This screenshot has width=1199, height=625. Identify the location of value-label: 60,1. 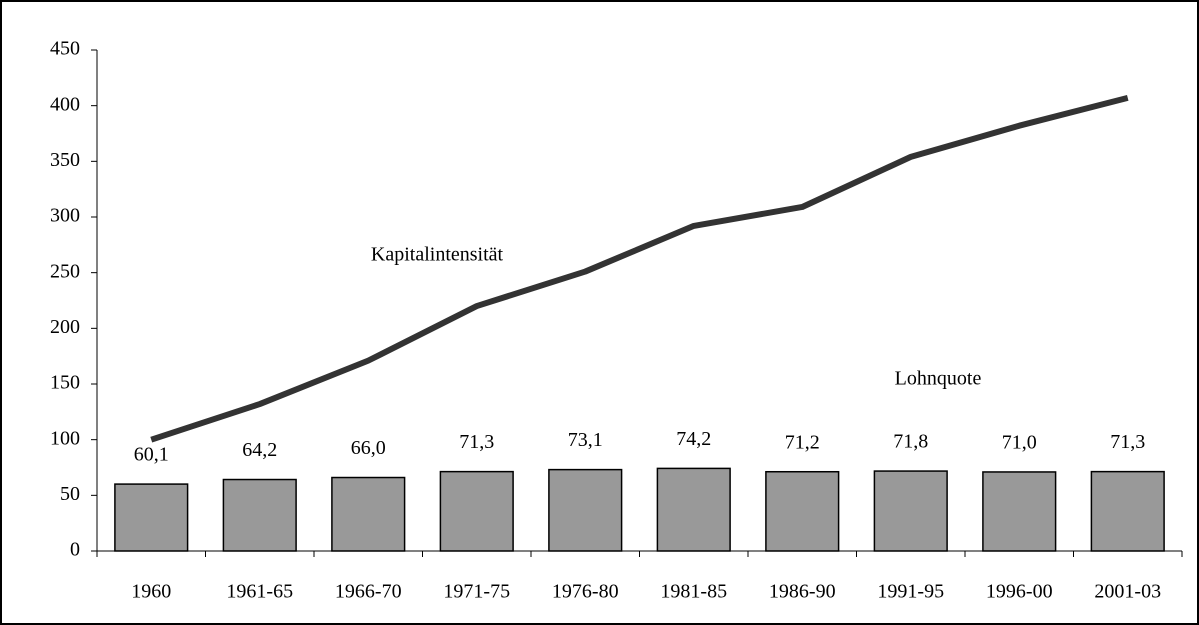
(151, 455).